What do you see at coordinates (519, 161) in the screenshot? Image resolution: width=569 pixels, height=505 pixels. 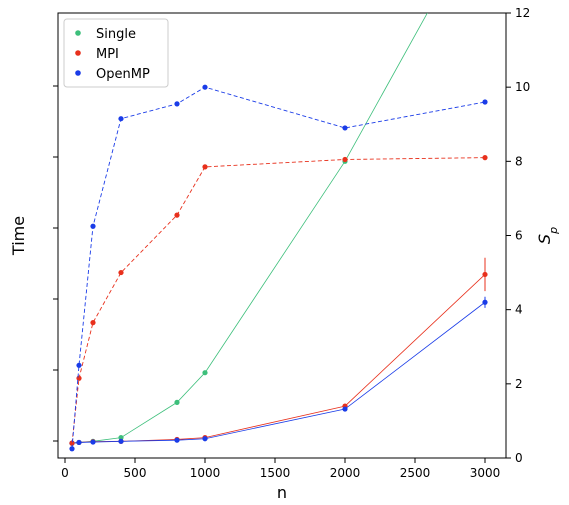 I see `right-y-tick-label: 8` at bounding box center [519, 161].